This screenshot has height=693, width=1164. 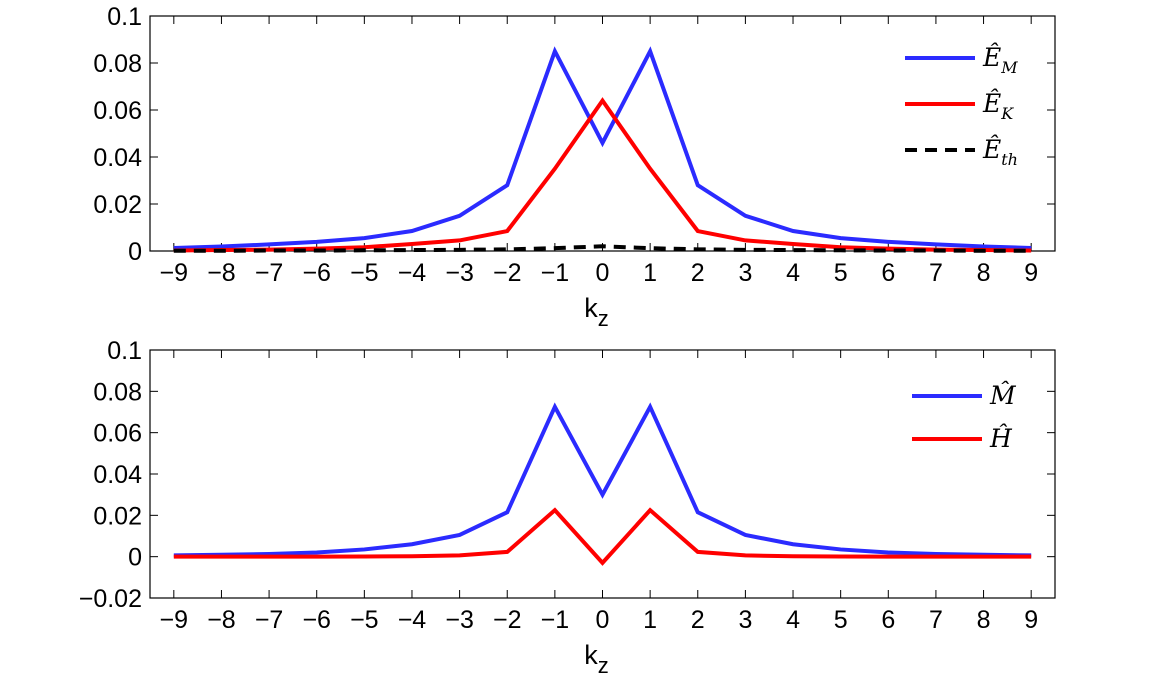 I want to click on legend-label-2: ÊK, so click(x=998, y=106).